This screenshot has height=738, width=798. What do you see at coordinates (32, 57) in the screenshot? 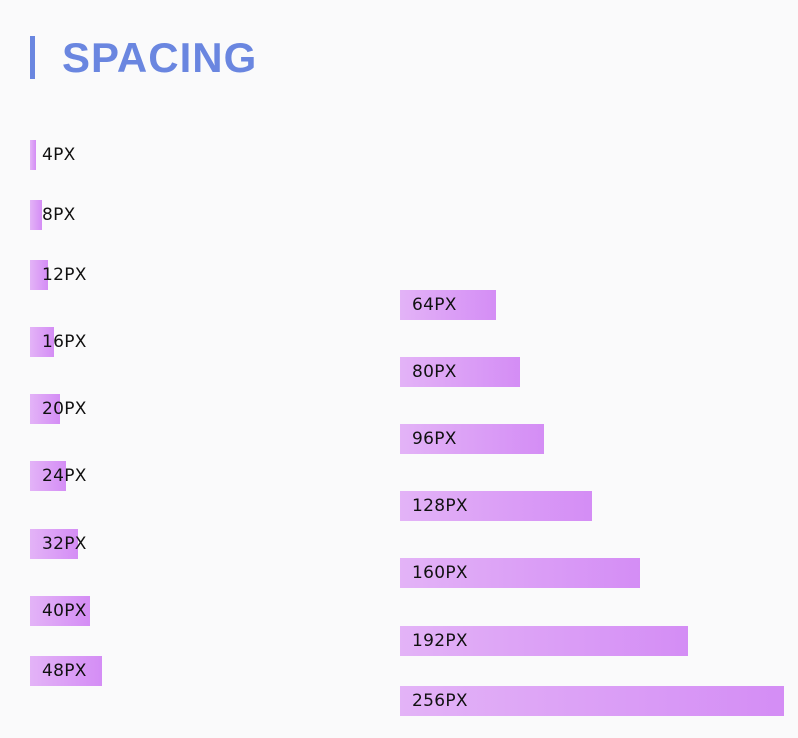
I see `title-accent-bar` at bounding box center [32, 57].